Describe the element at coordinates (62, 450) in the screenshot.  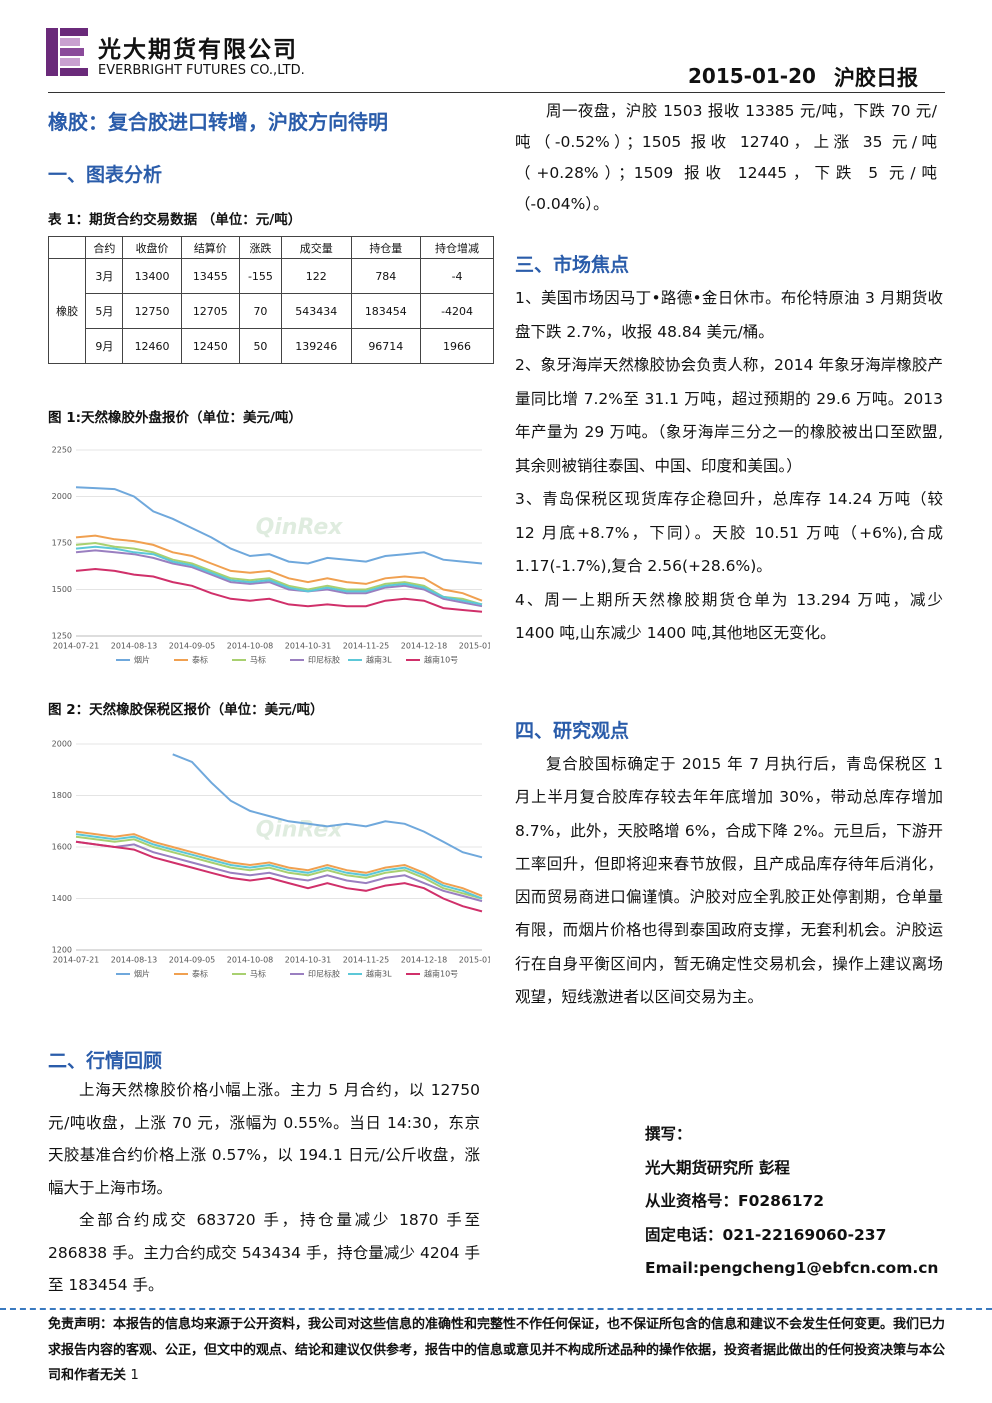
I see `y-tick-label: 2250` at that location.